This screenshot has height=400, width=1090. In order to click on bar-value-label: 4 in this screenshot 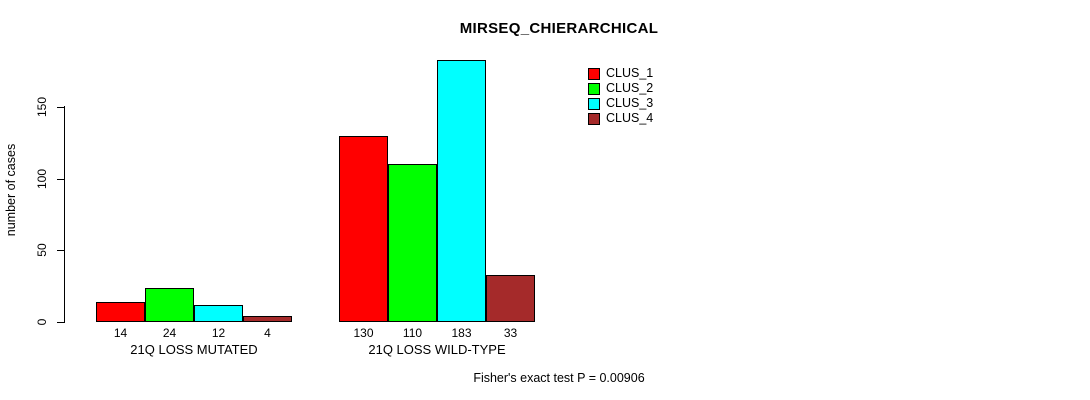, I will do `click(267, 333)`.